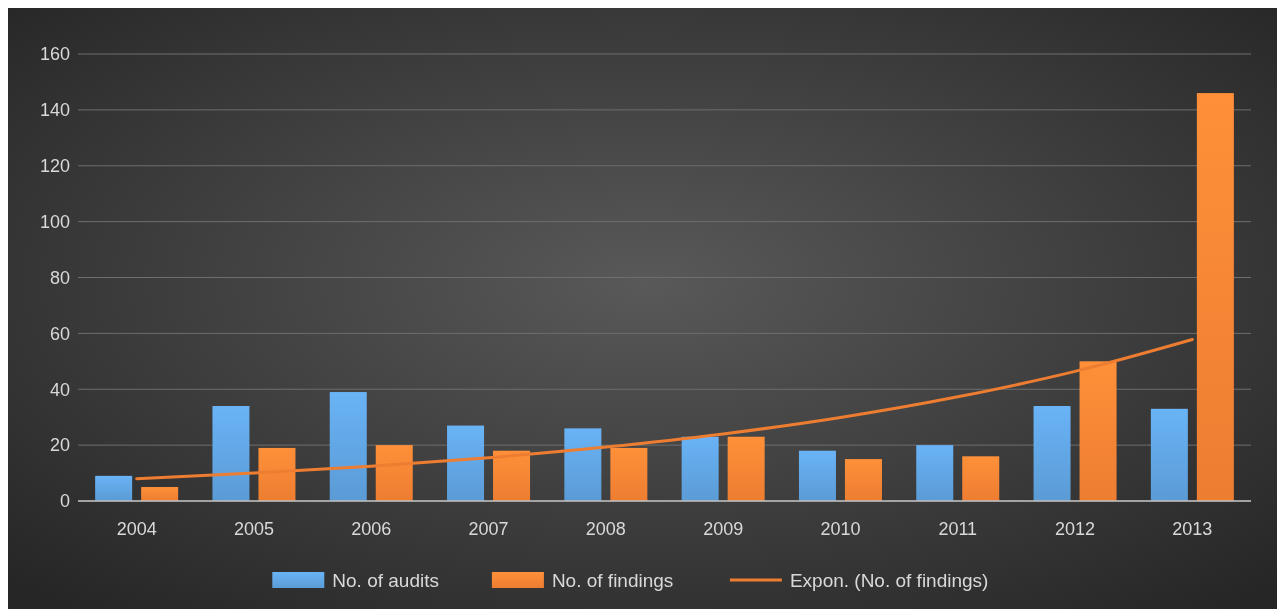  What do you see at coordinates (612, 580) in the screenshot?
I see `legend-label: No. of findings` at bounding box center [612, 580].